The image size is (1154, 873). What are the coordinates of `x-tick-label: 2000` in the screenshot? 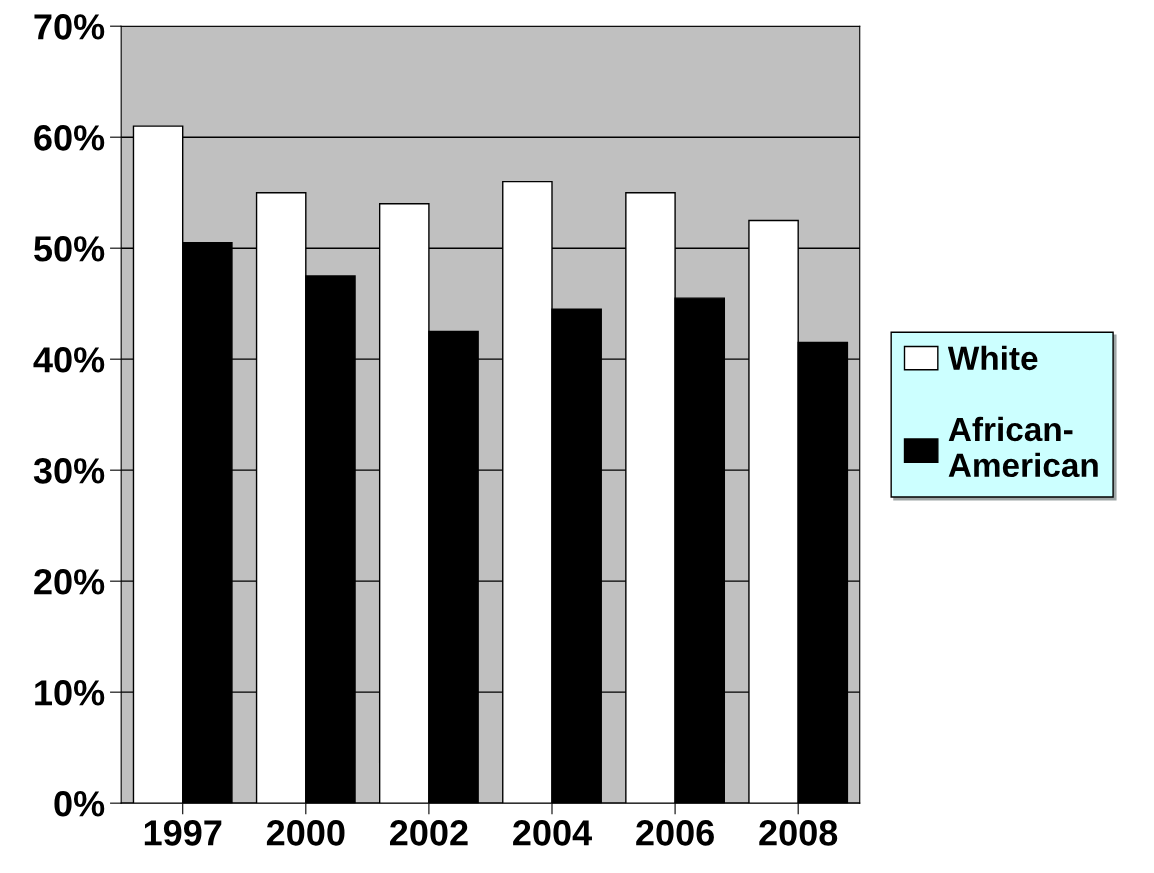 It's located at (305, 833).